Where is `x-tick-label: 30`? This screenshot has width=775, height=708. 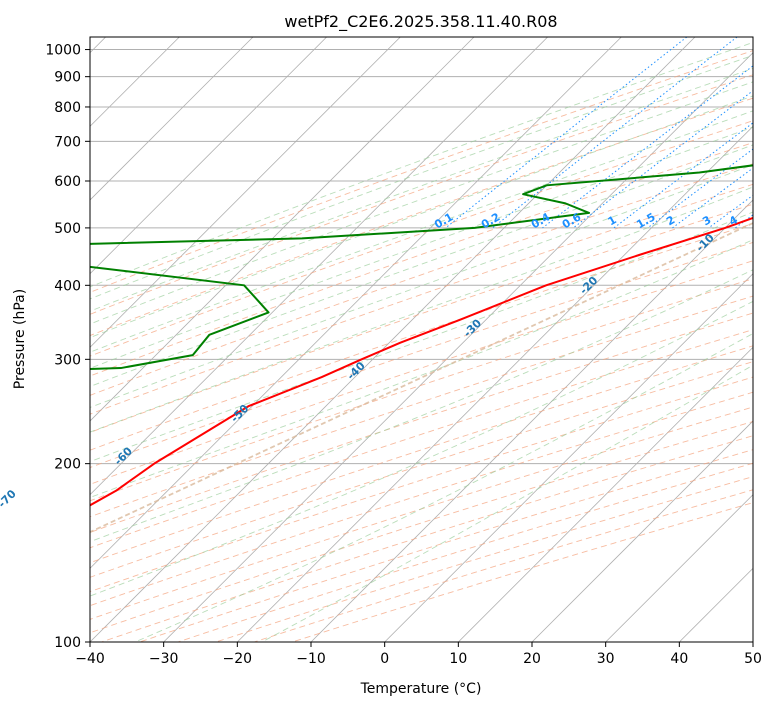
x-tick-label: 30 is located at coordinates (606, 659).